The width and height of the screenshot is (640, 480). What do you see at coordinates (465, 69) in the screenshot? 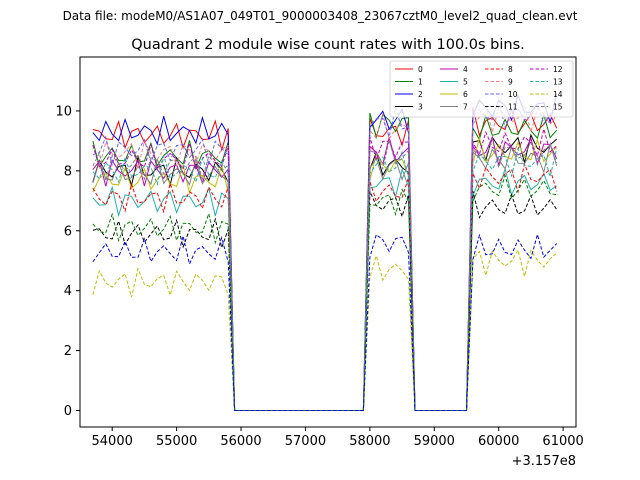
I see `legend-label: 4` at bounding box center [465, 69].